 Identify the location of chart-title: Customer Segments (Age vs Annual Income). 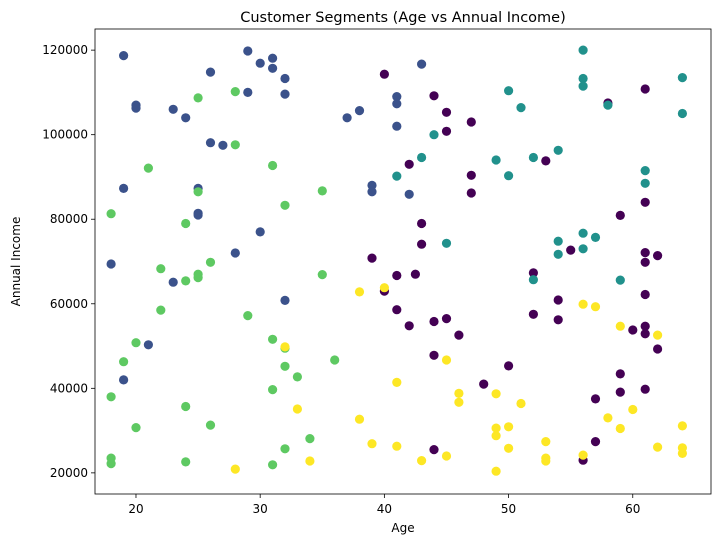
(403, 18).